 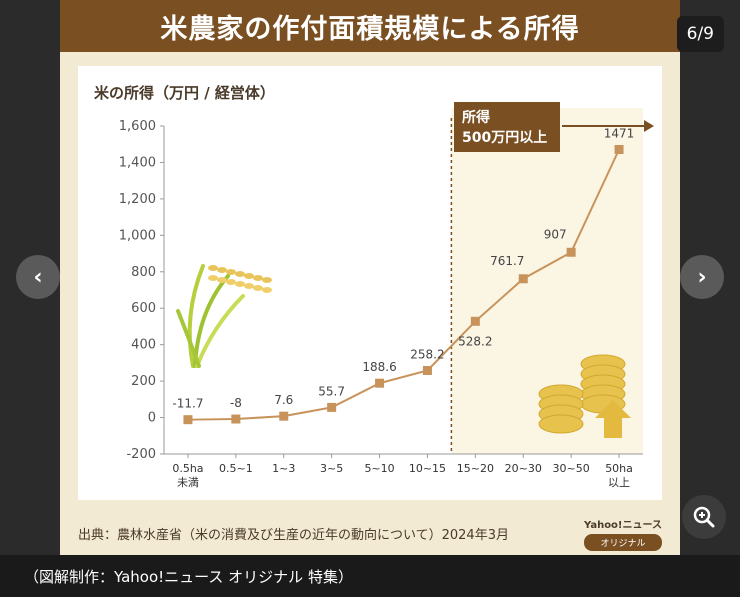 What do you see at coordinates (143, 272) in the screenshot?
I see `y-tick-label: 800` at bounding box center [143, 272].